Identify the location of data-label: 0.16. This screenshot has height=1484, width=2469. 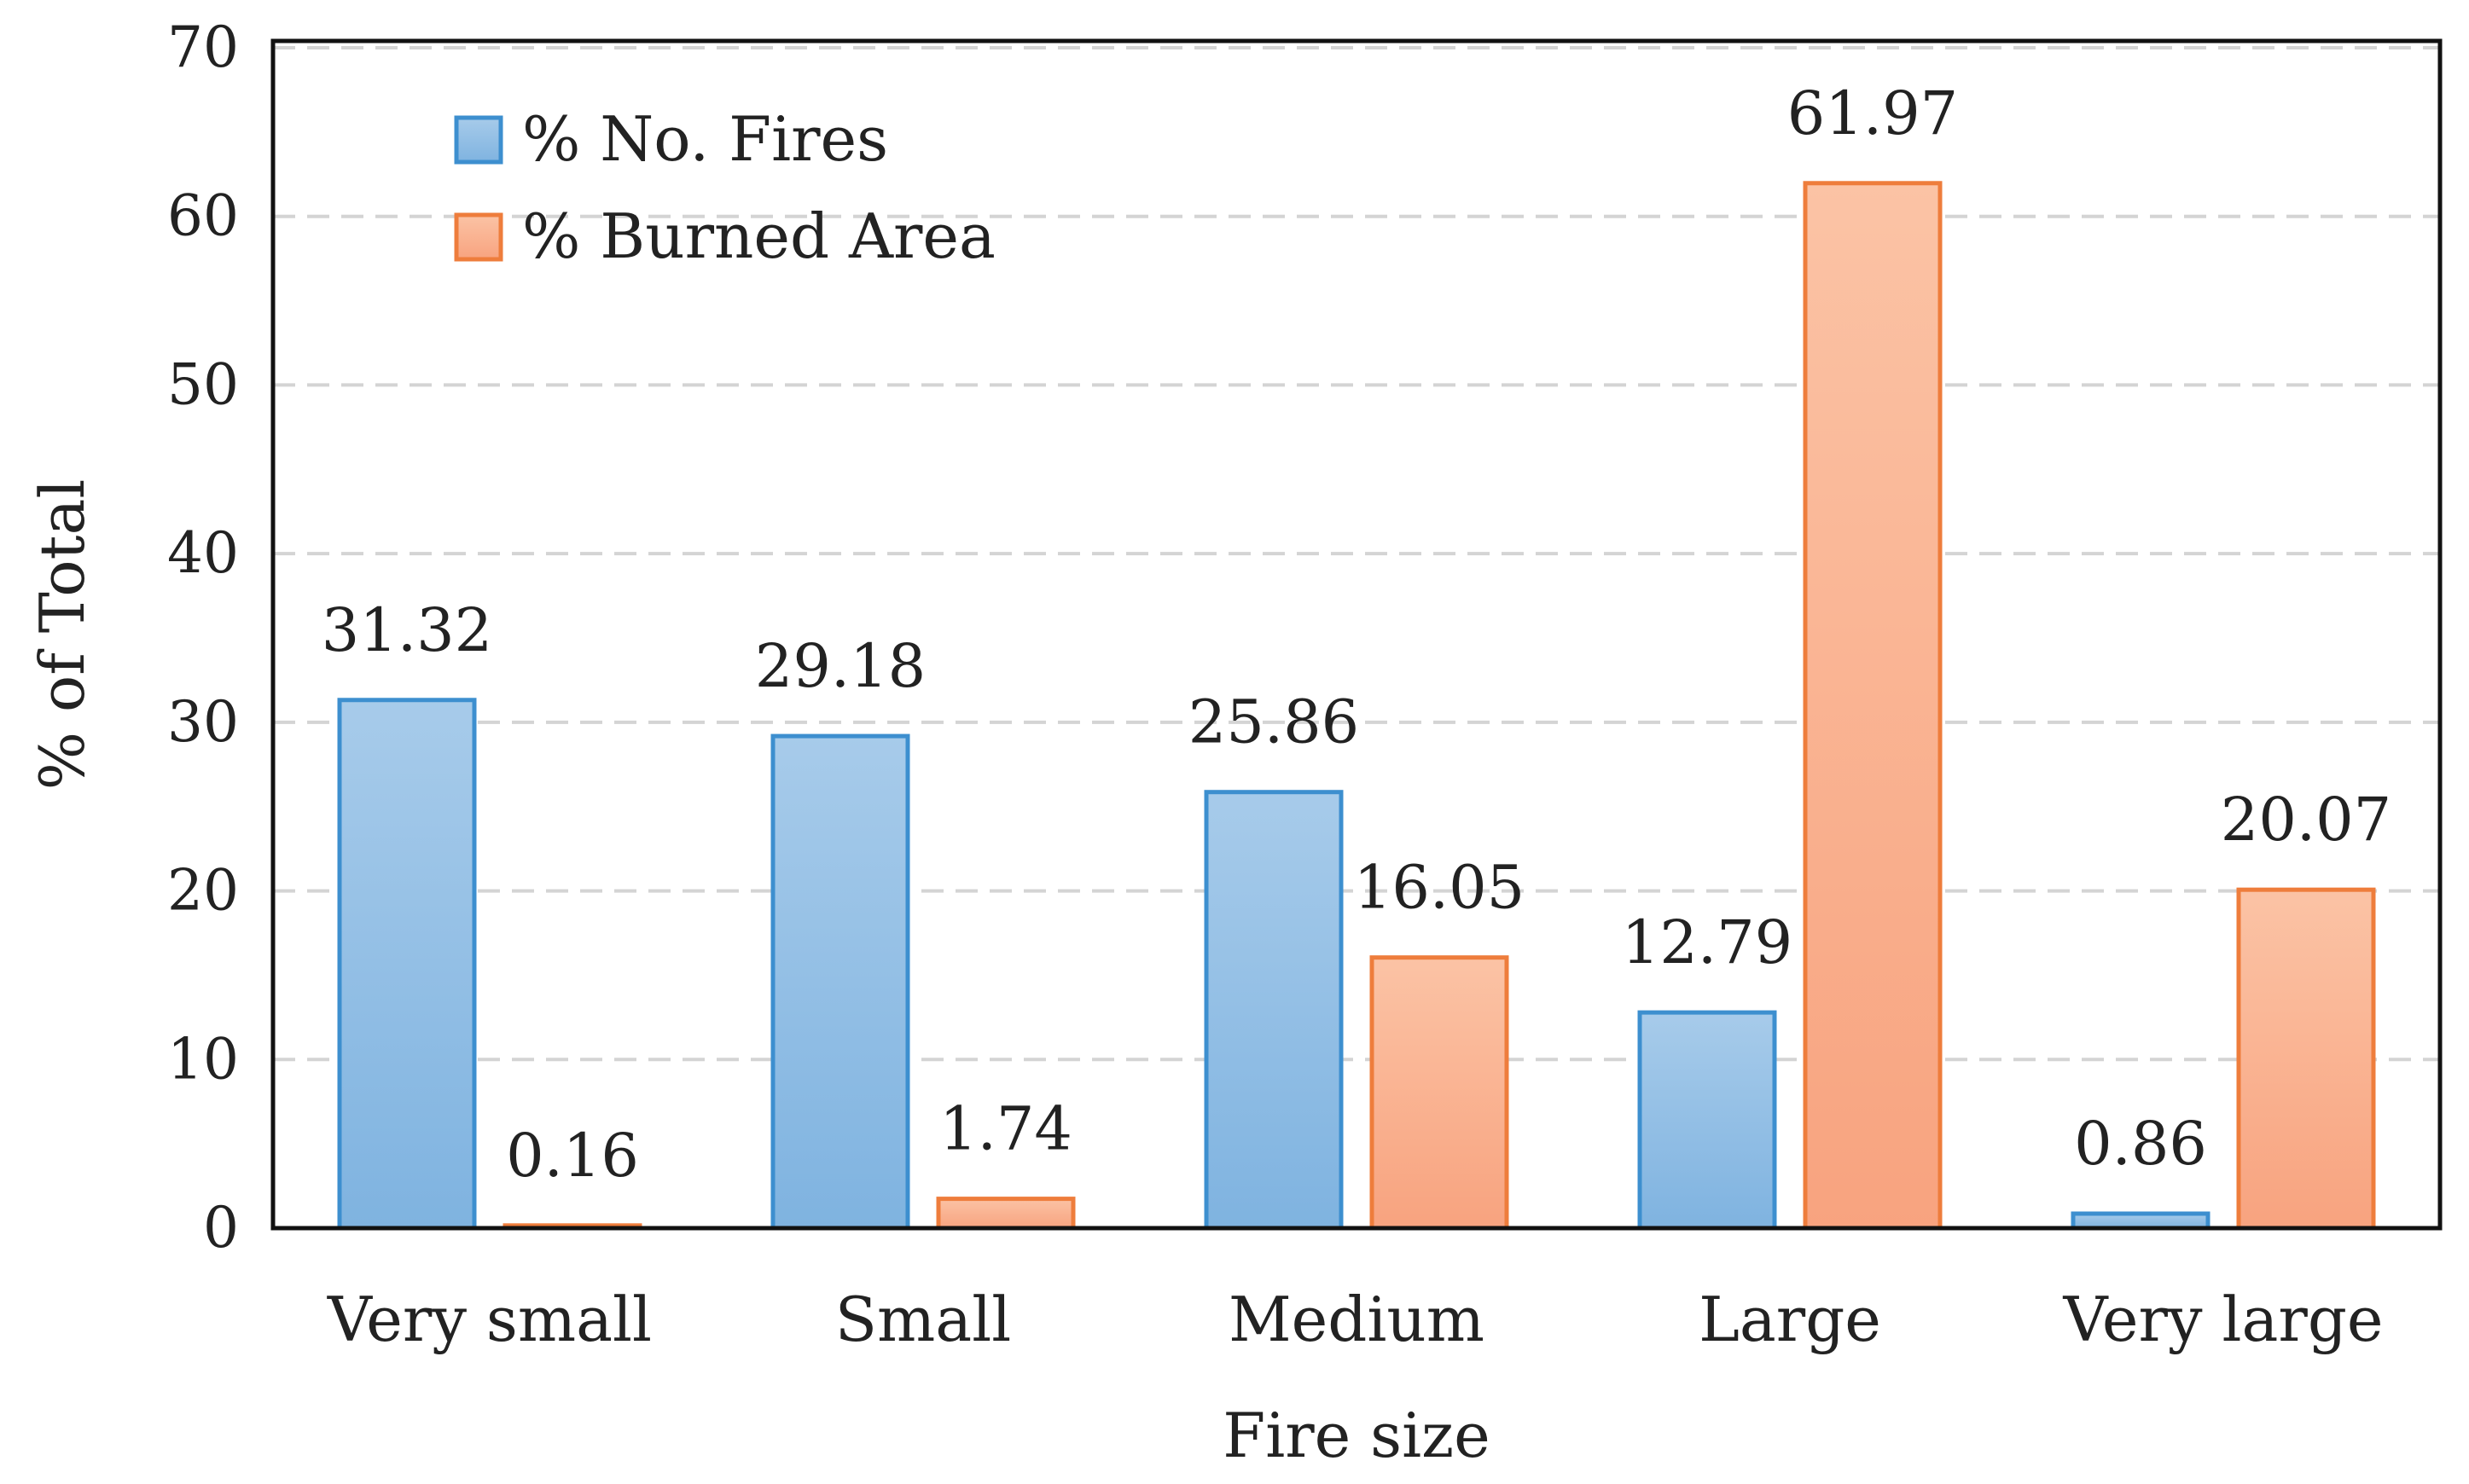
(572, 1156).